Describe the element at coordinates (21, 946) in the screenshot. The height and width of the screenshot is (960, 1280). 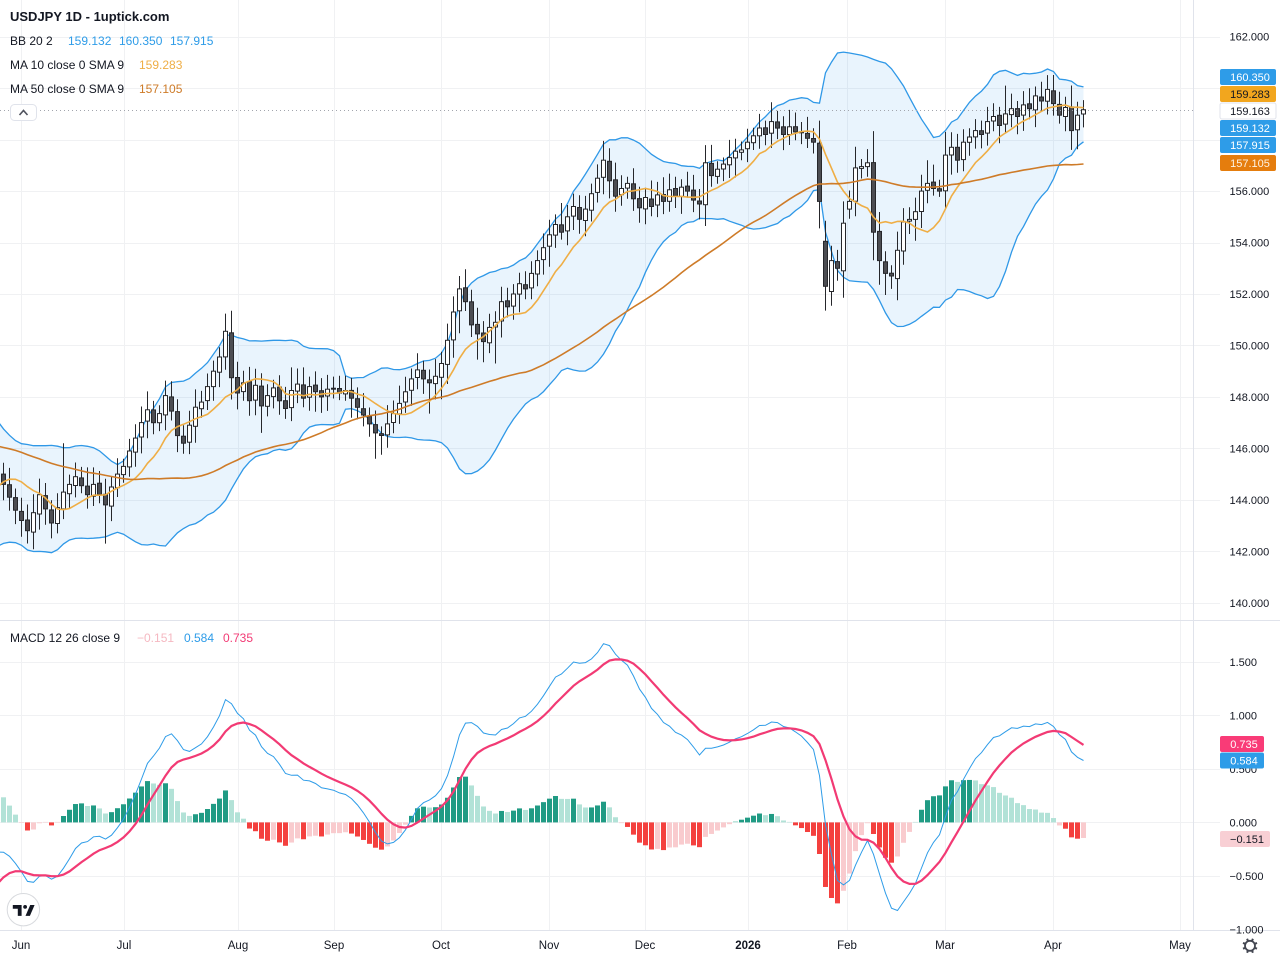
I see `svg-text: Jun` at that location.